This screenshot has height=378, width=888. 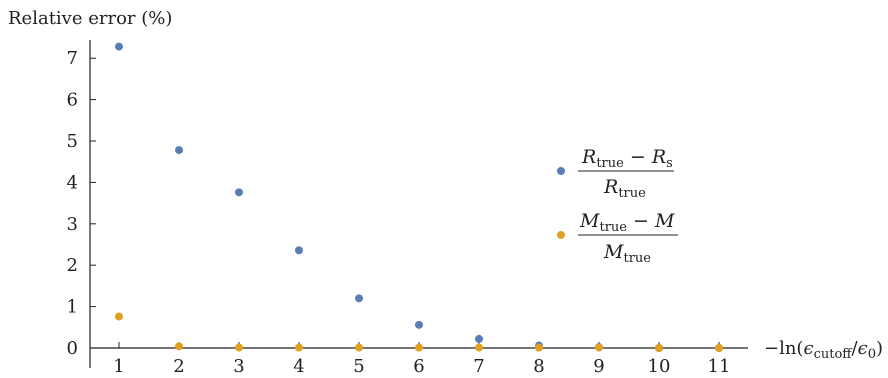 I want to click on legend-m-numerator: Mtrue − M, so click(x=627, y=222).